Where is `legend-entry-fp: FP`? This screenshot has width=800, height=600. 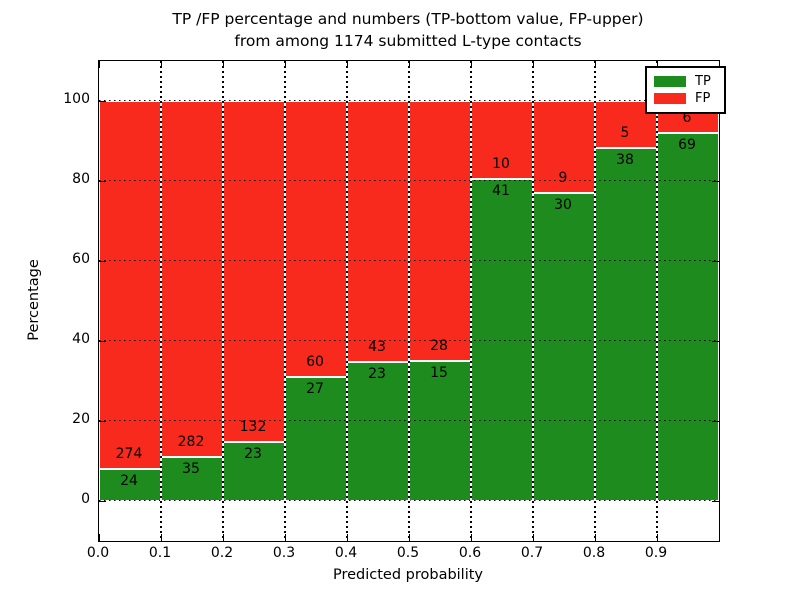 legend-entry-fp: FP is located at coordinates (686, 98).